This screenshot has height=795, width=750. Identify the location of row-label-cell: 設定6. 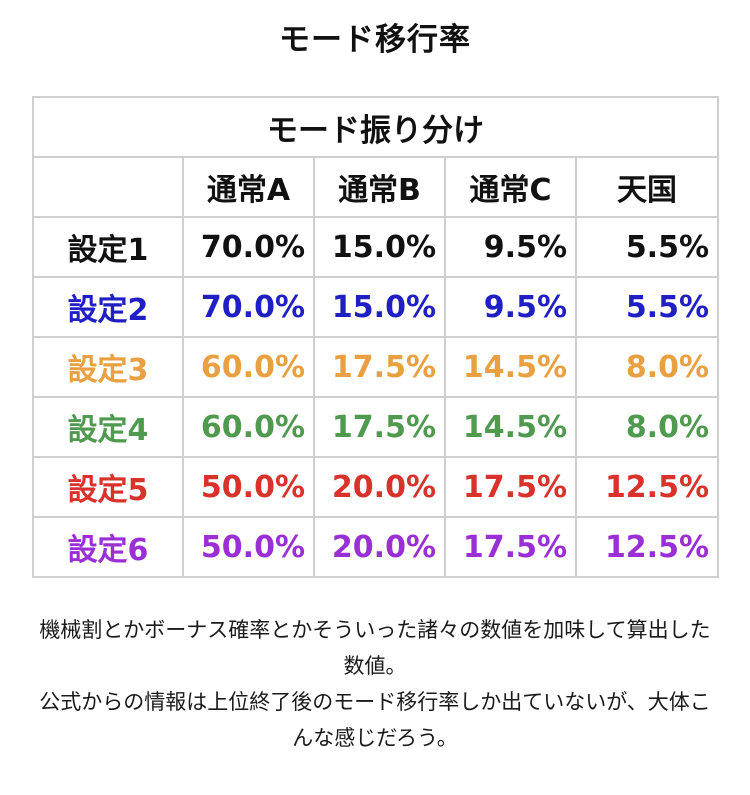
(108, 547).